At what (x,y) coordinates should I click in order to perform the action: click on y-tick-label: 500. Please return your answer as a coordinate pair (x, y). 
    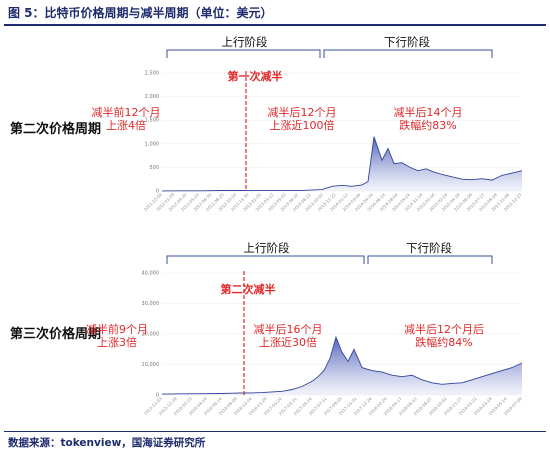
    Looking at the image, I should click on (154, 168).